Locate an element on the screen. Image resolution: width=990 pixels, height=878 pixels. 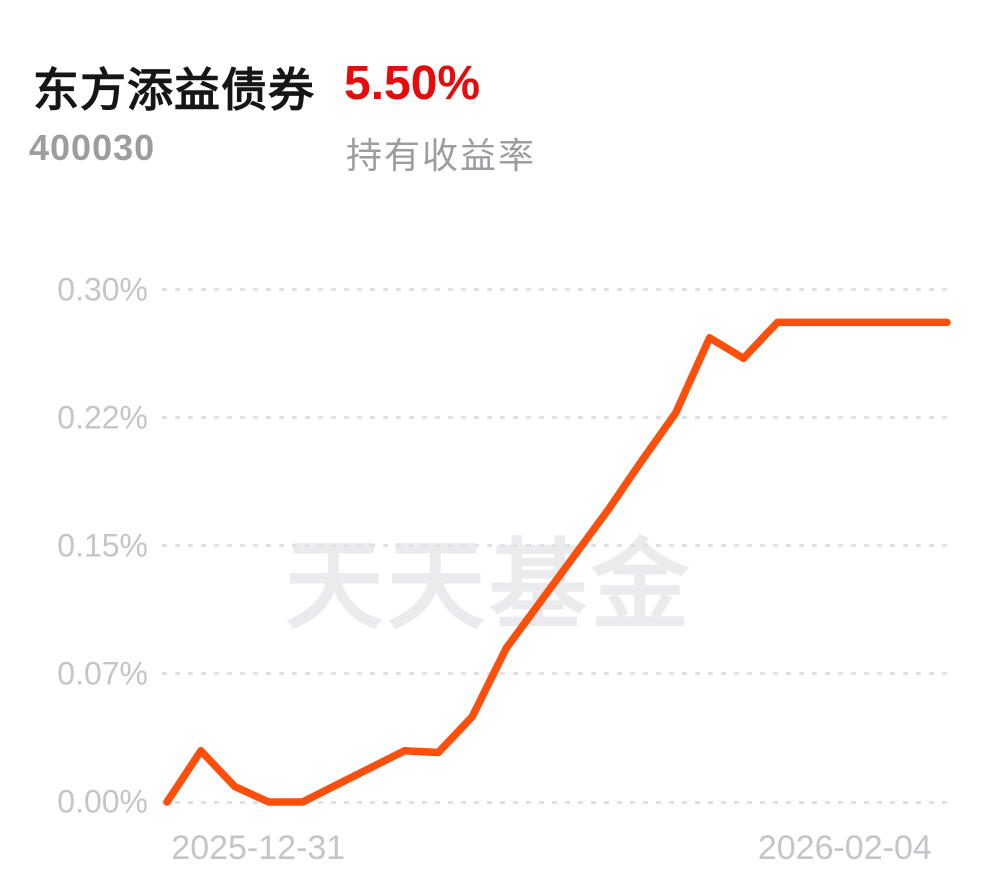
fund-name: 东方添益债券 is located at coordinates (174, 90).